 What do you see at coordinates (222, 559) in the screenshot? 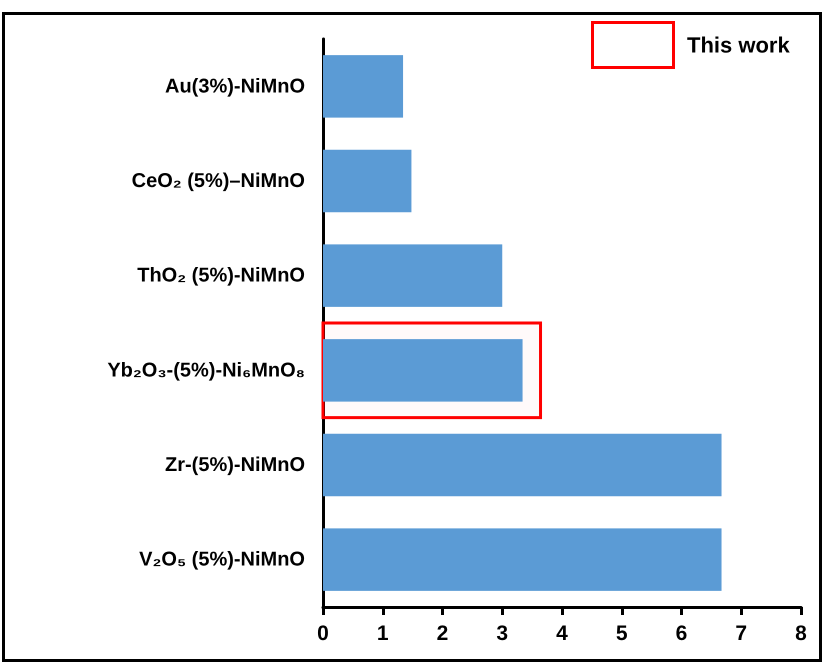
I see `y-tick-label: V₂O₅ (5%)-NiMnO` at bounding box center [222, 559].